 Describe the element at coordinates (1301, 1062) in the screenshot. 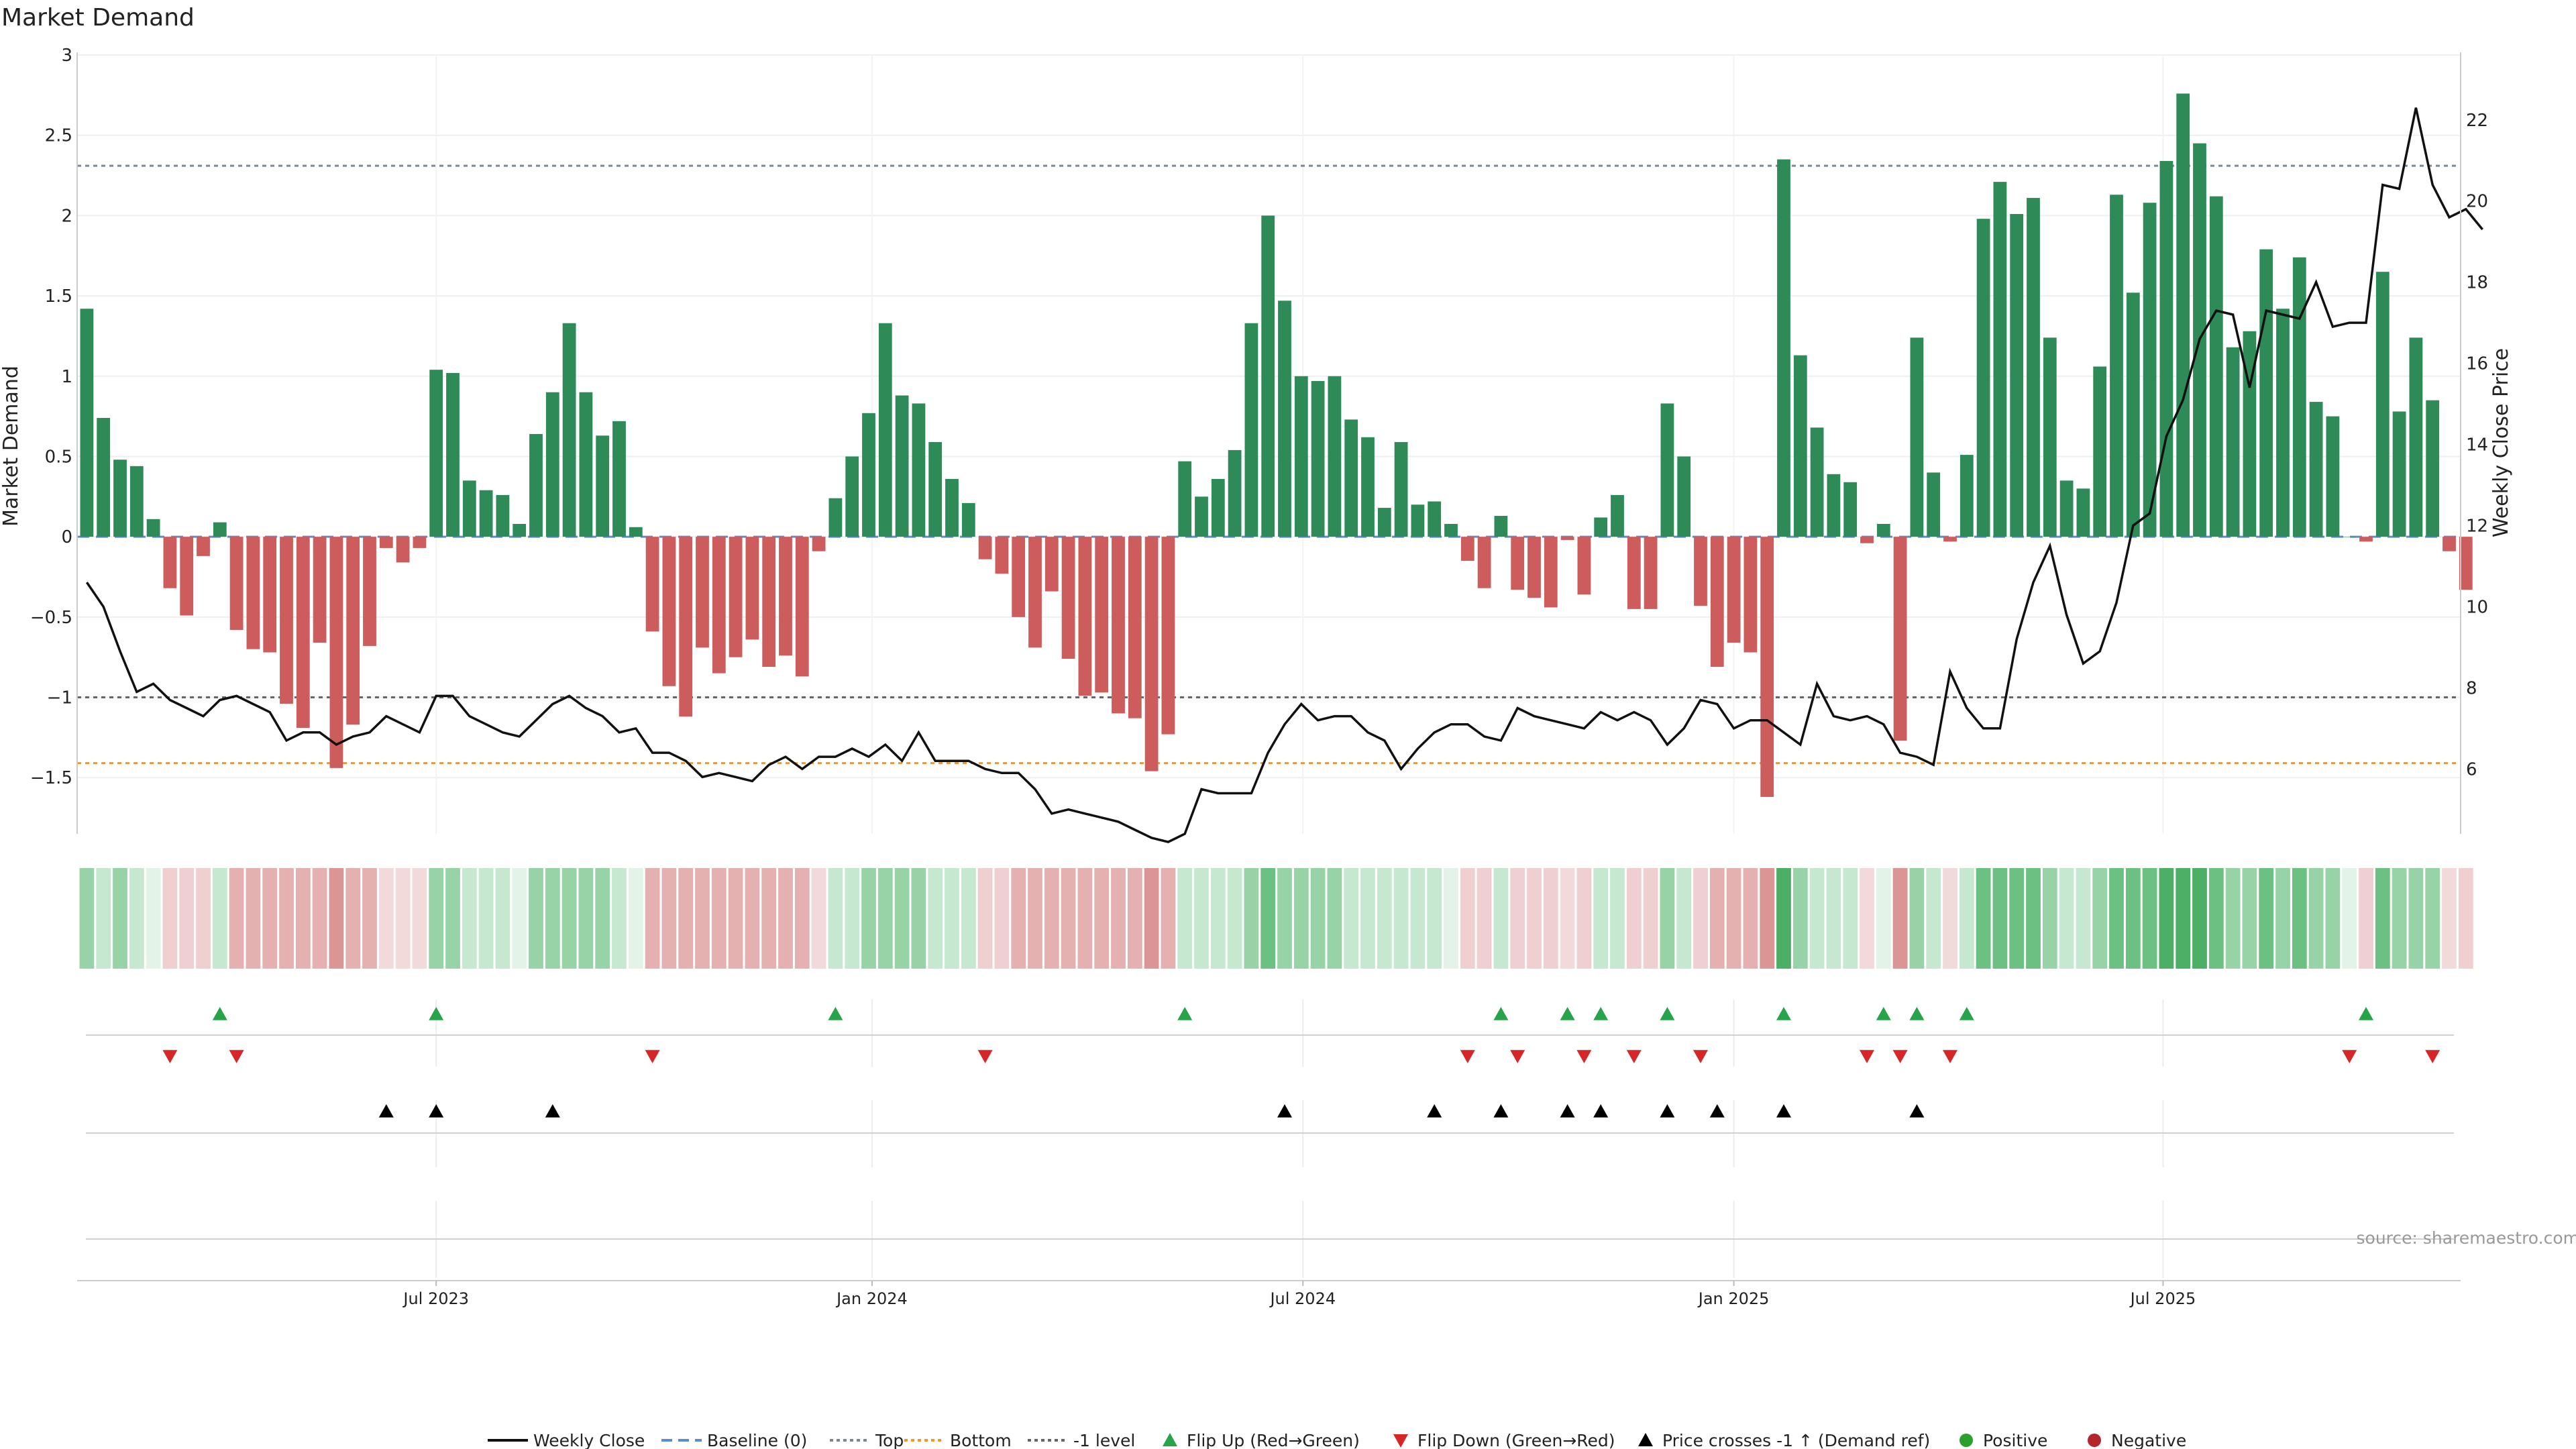

I see `signal-markers` at that location.